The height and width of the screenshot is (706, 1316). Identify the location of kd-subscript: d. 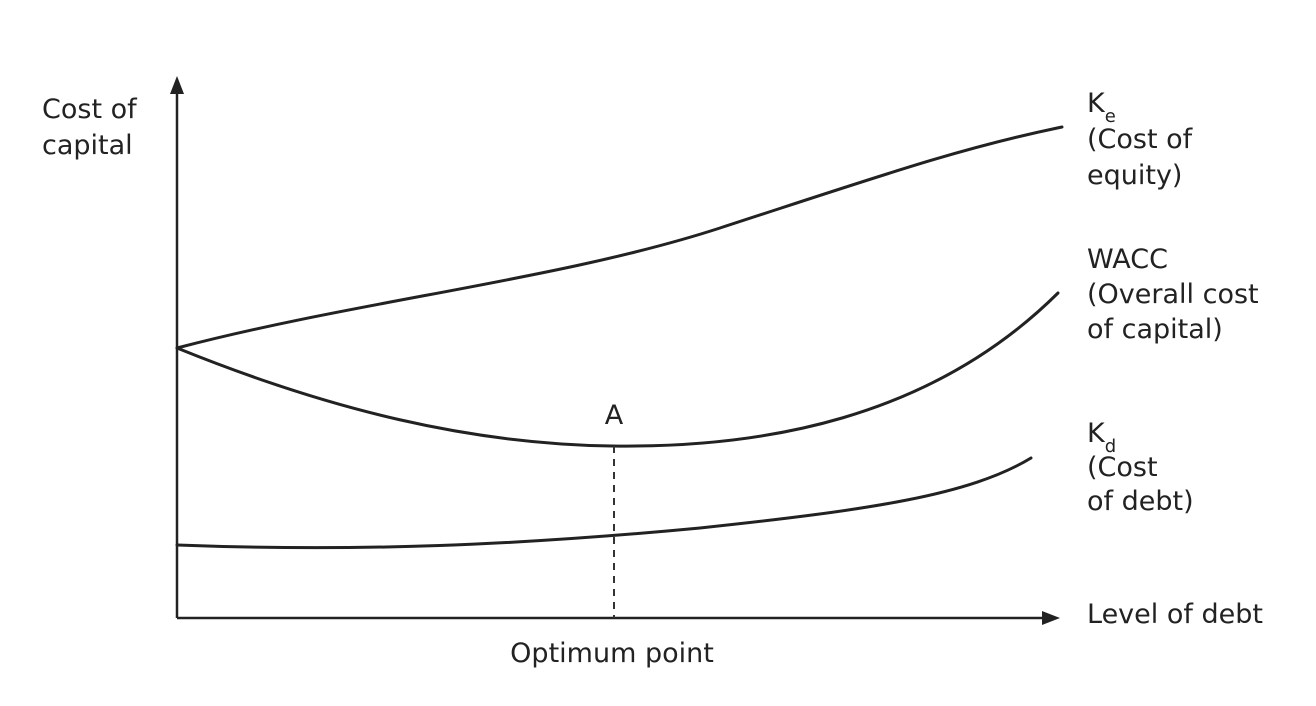
(1110, 446).